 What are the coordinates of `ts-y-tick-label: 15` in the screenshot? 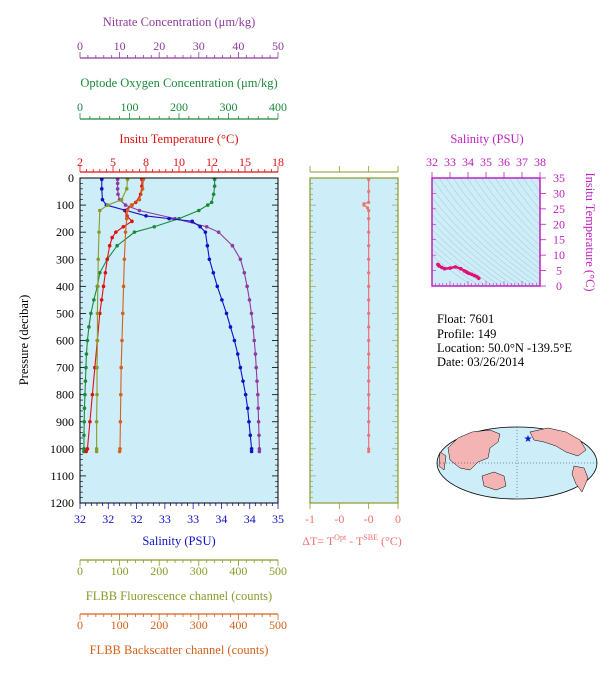 It's located at (559, 240).